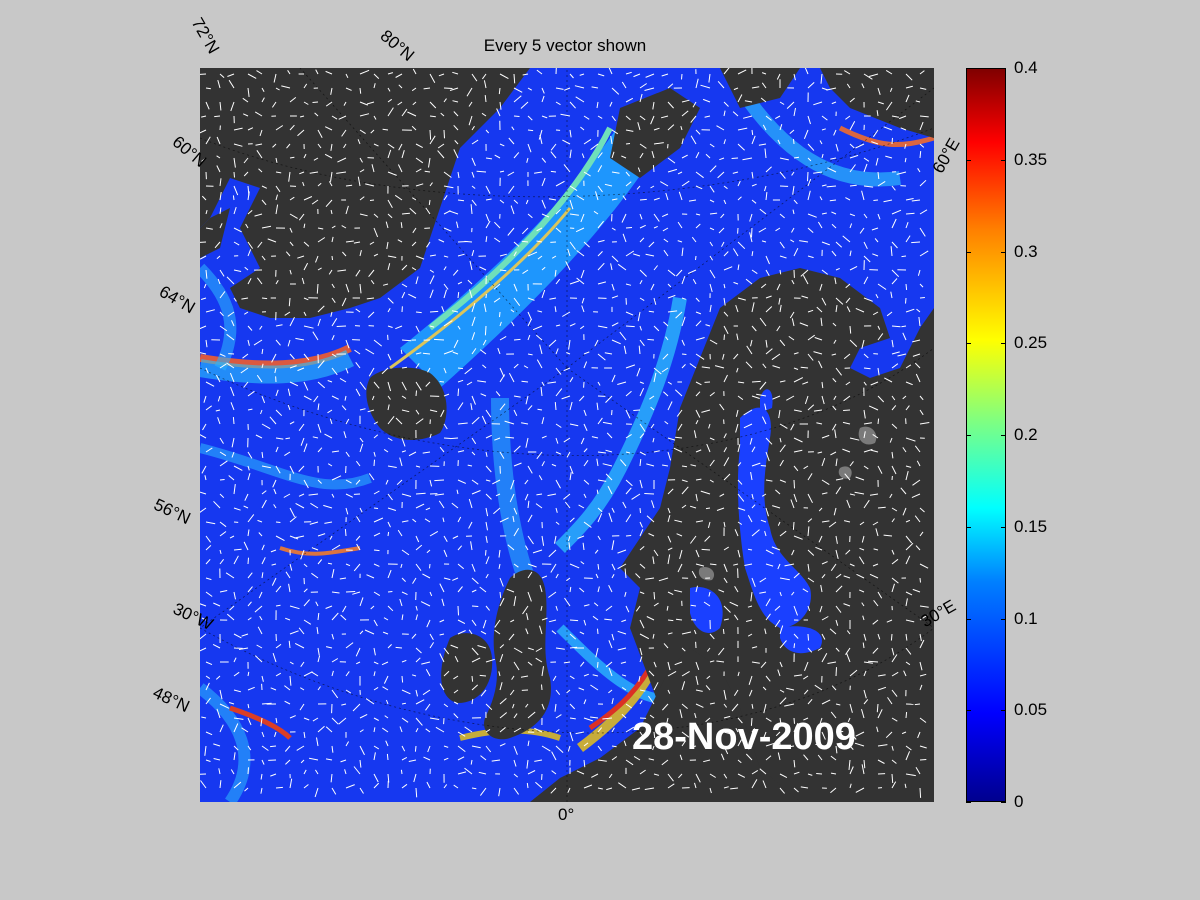 The image size is (1200, 900). What do you see at coordinates (655, 133) in the screenshot?
I see `svalbard` at bounding box center [655, 133].